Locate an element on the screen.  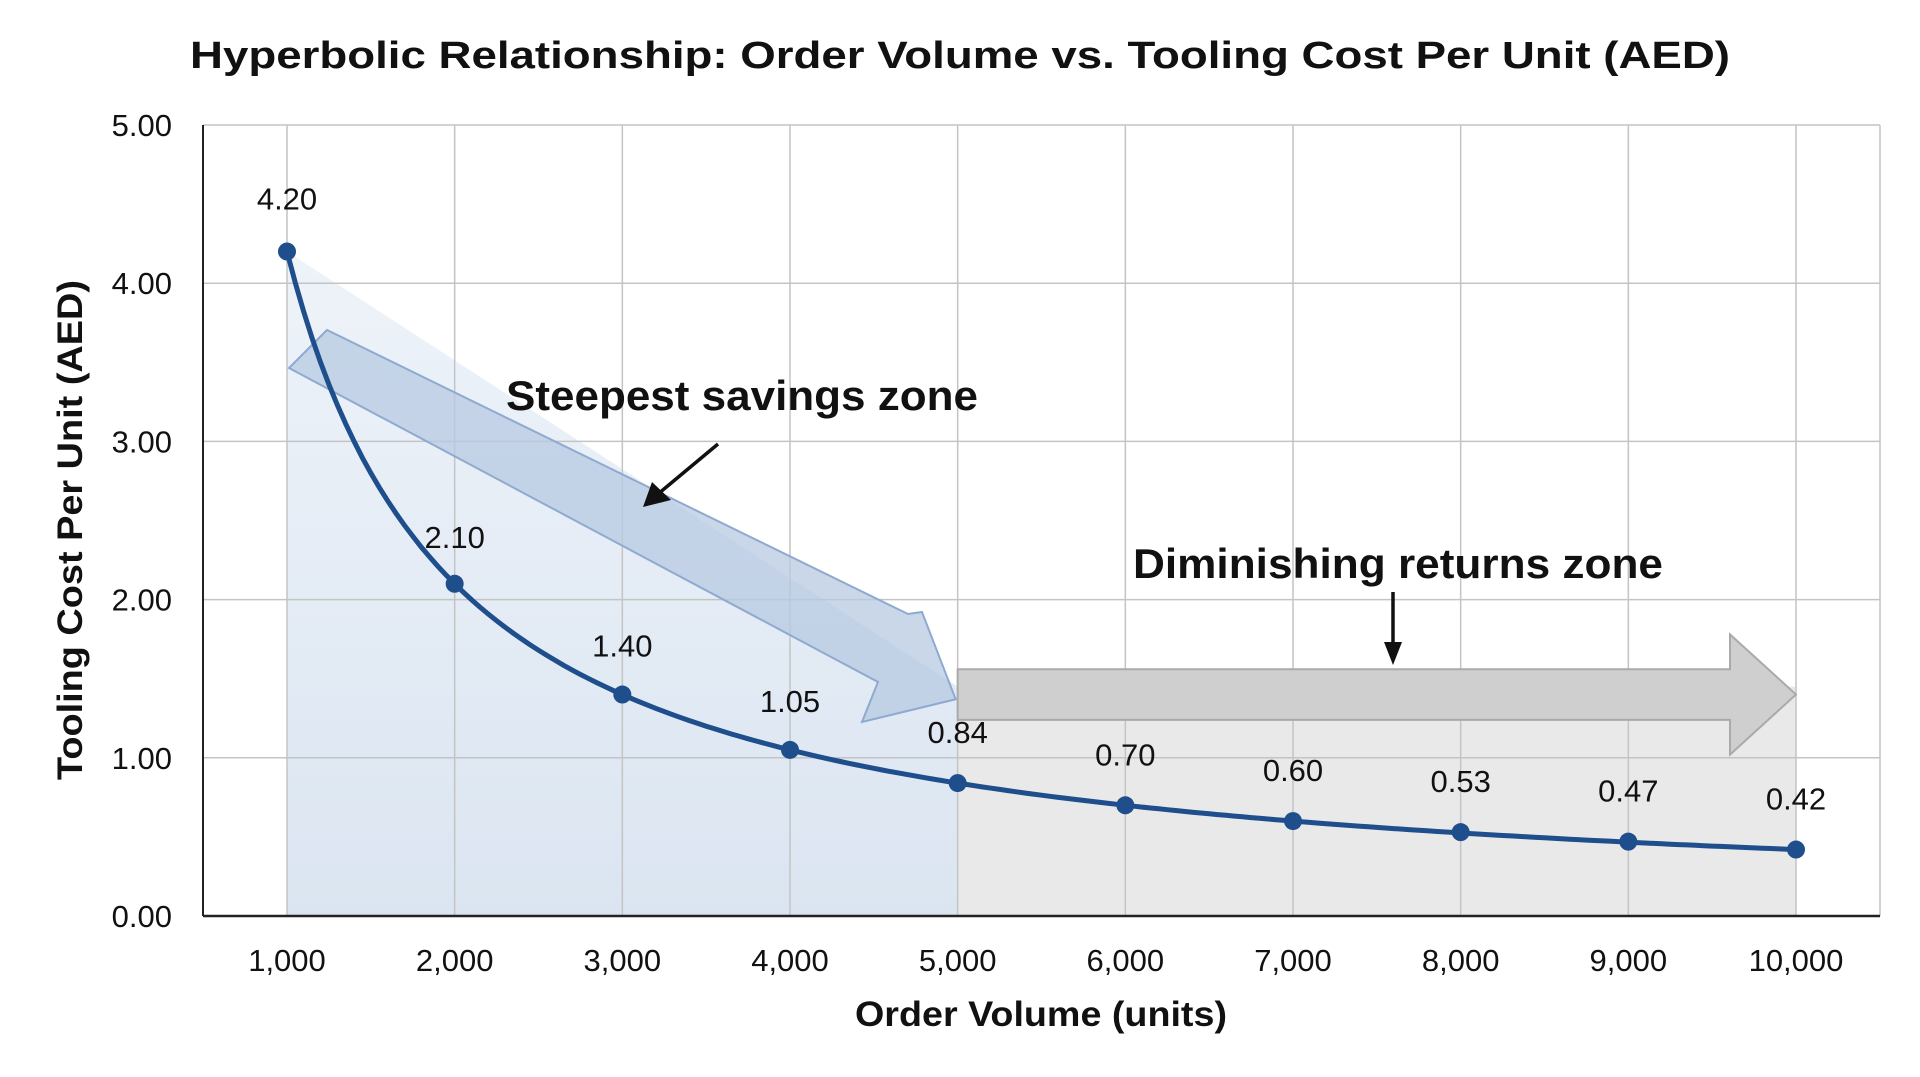
x-tick-label: 3,000 is located at coordinates (623, 960).